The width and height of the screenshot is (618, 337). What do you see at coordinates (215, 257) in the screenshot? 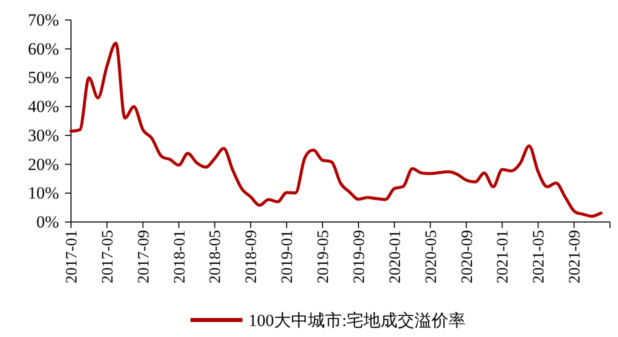
I see `x-tick-label: 2018-05` at bounding box center [215, 257].